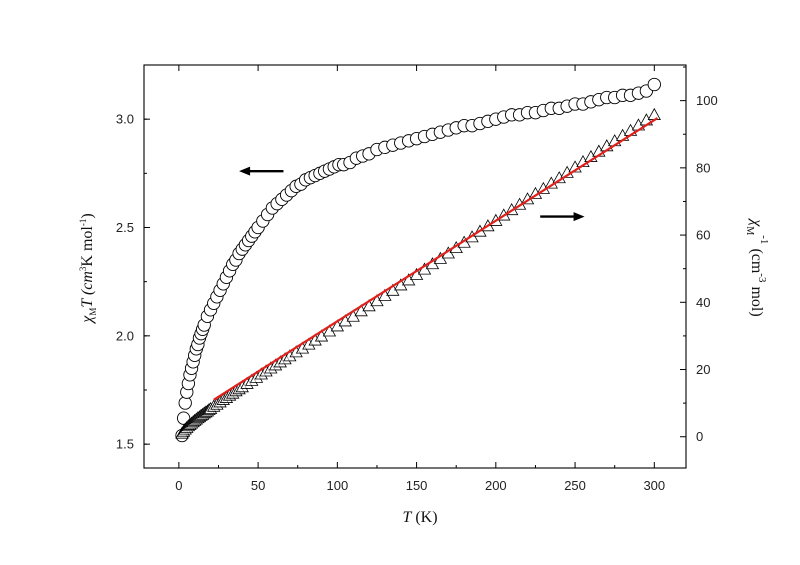 The width and height of the screenshot is (800, 565). What do you see at coordinates (654, 113) in the screenshot?
I see `data-point-triangle` at bounding box center [654, 113].